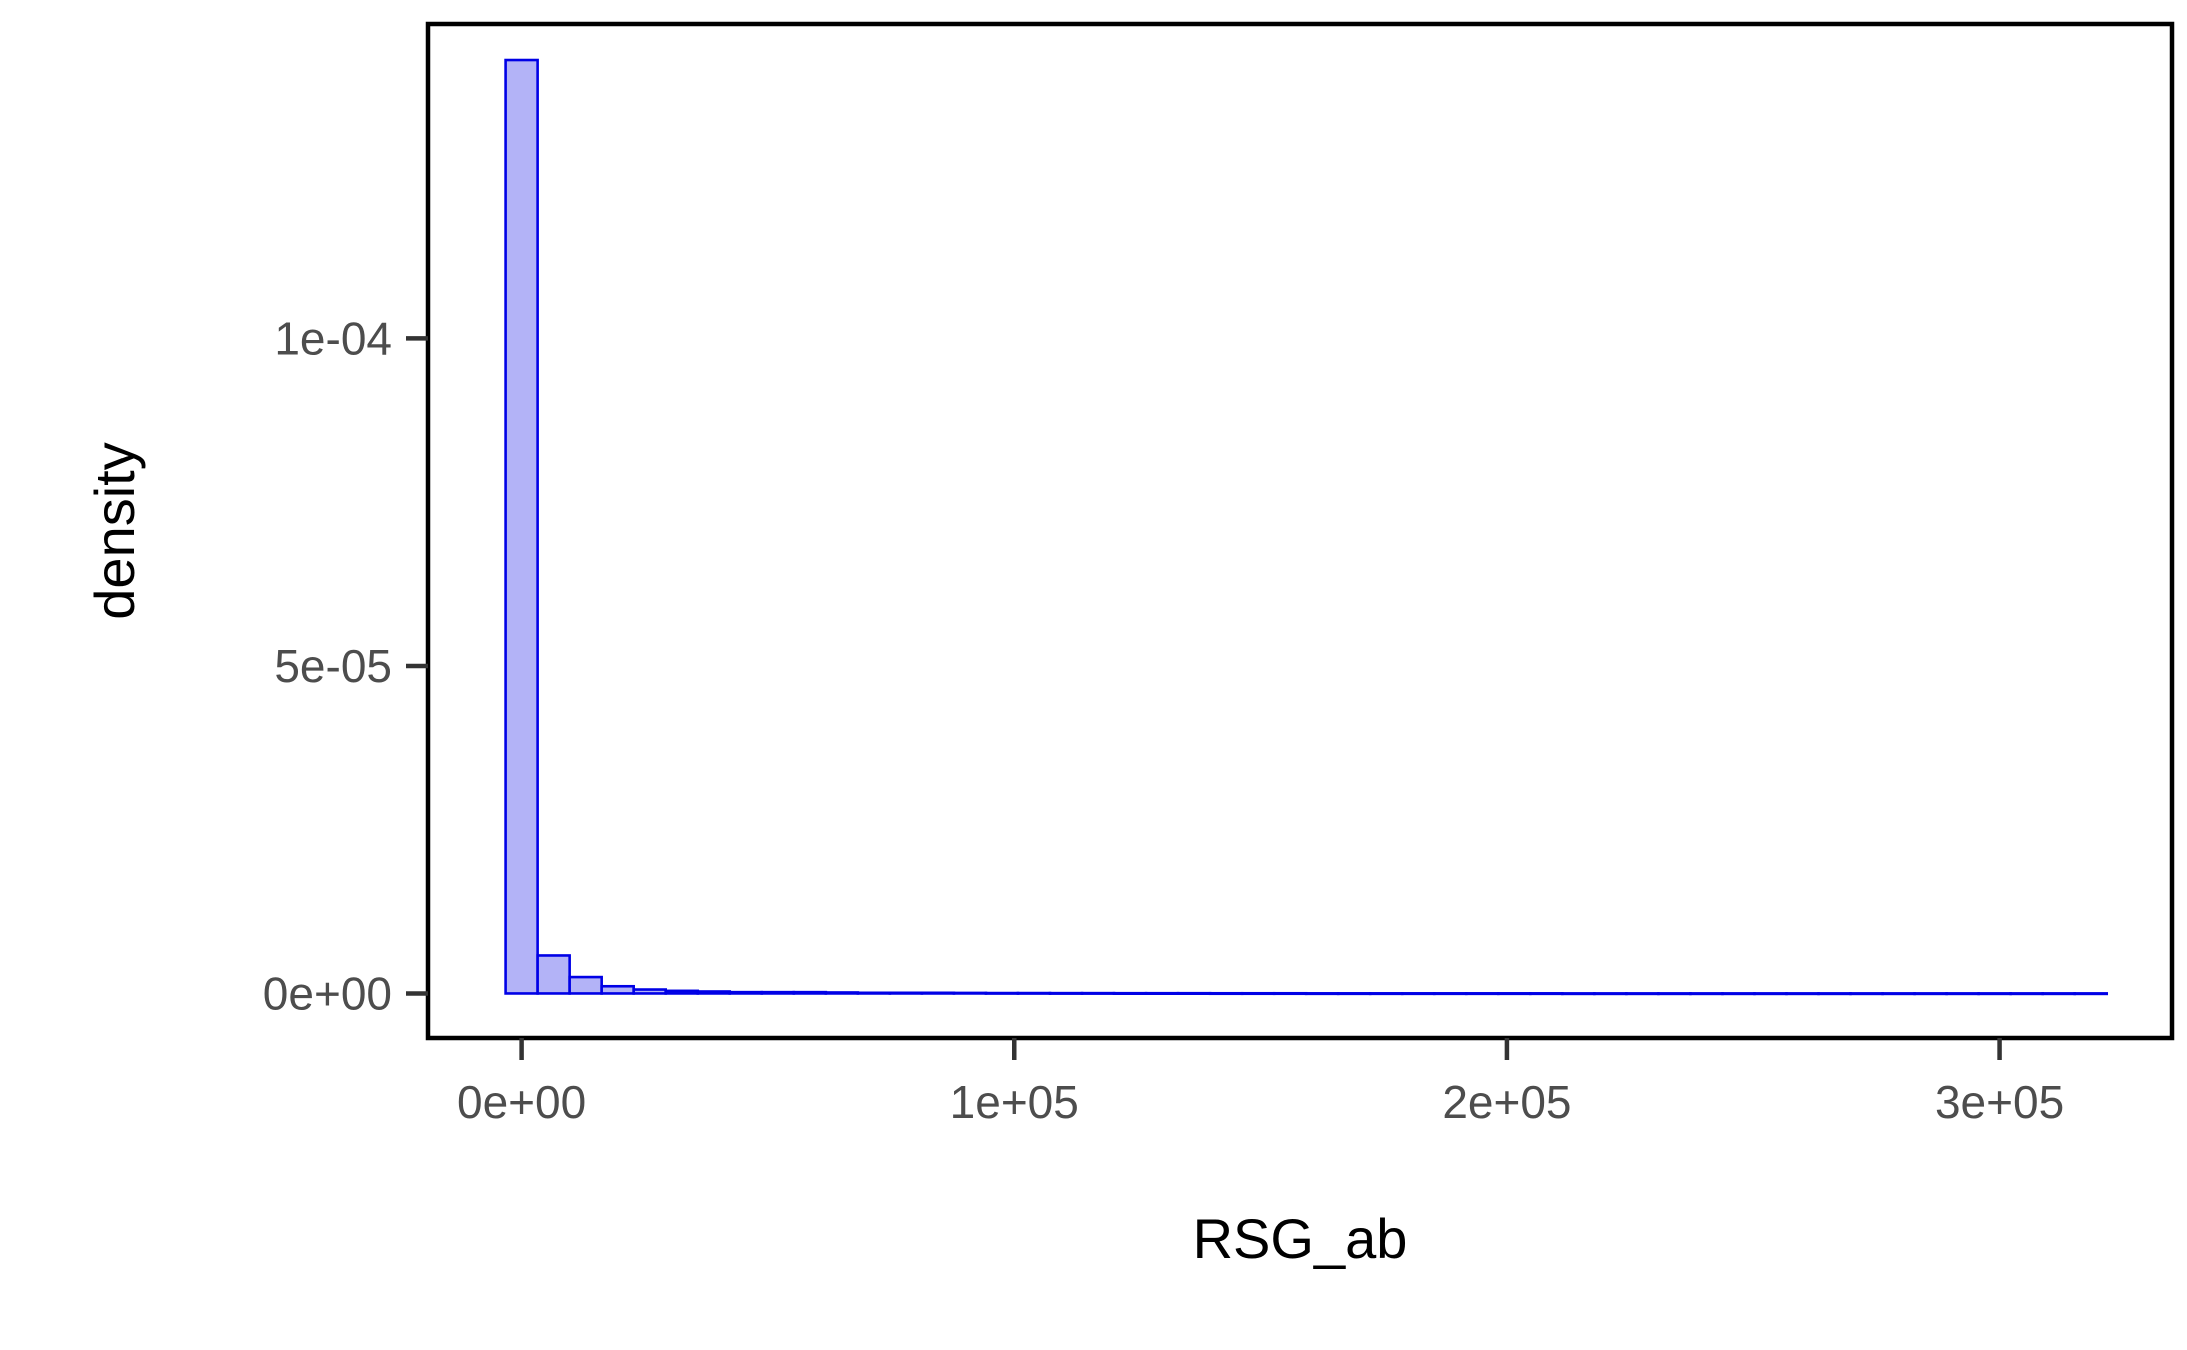 Image resolution: width=2187 pixels, height=1350 pixels. Describe the element at coordinates (333, 338) in the screenshot. I see `y-tick-label: 1e-04` at that location.